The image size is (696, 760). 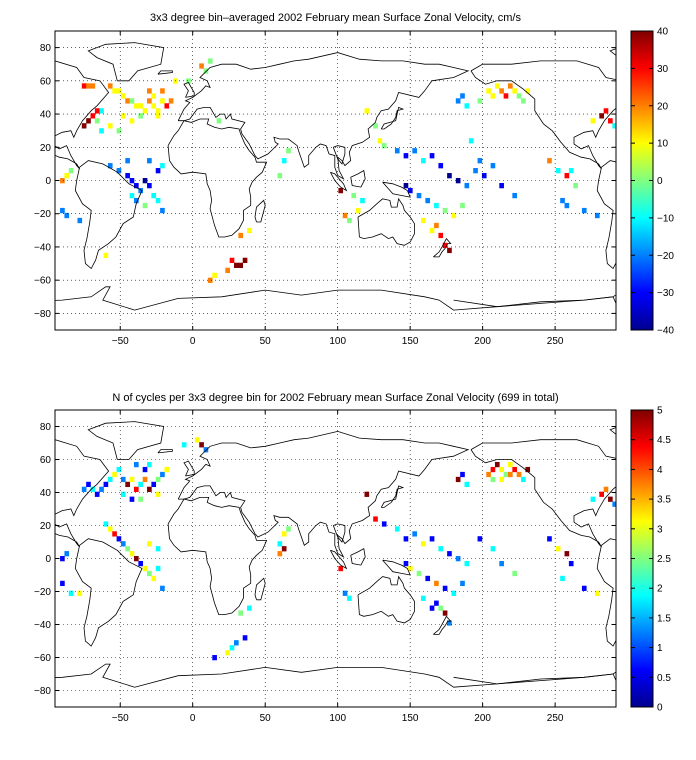 What do you see at coordinates (660, 470) in the screenshot?
I see `colorbar-tick-label: 4` at bounding box center [660, 470].